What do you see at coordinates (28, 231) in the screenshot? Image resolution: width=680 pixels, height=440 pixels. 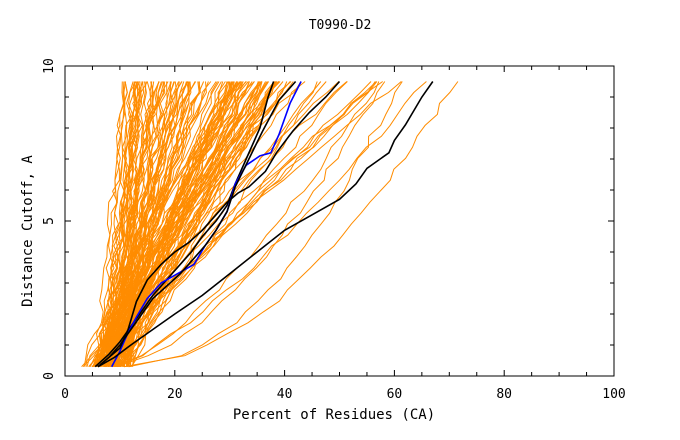 I see `y-axis-label: Distance Cutoff, A` at bounding box center [28, 231].